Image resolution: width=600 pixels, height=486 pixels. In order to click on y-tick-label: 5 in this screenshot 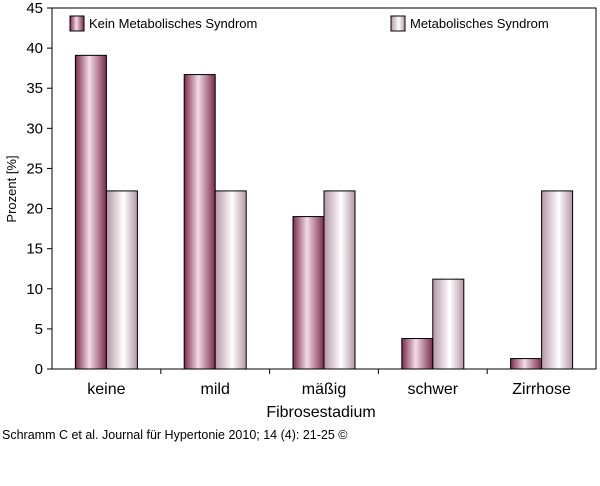, I will do `click(39, 329)`.